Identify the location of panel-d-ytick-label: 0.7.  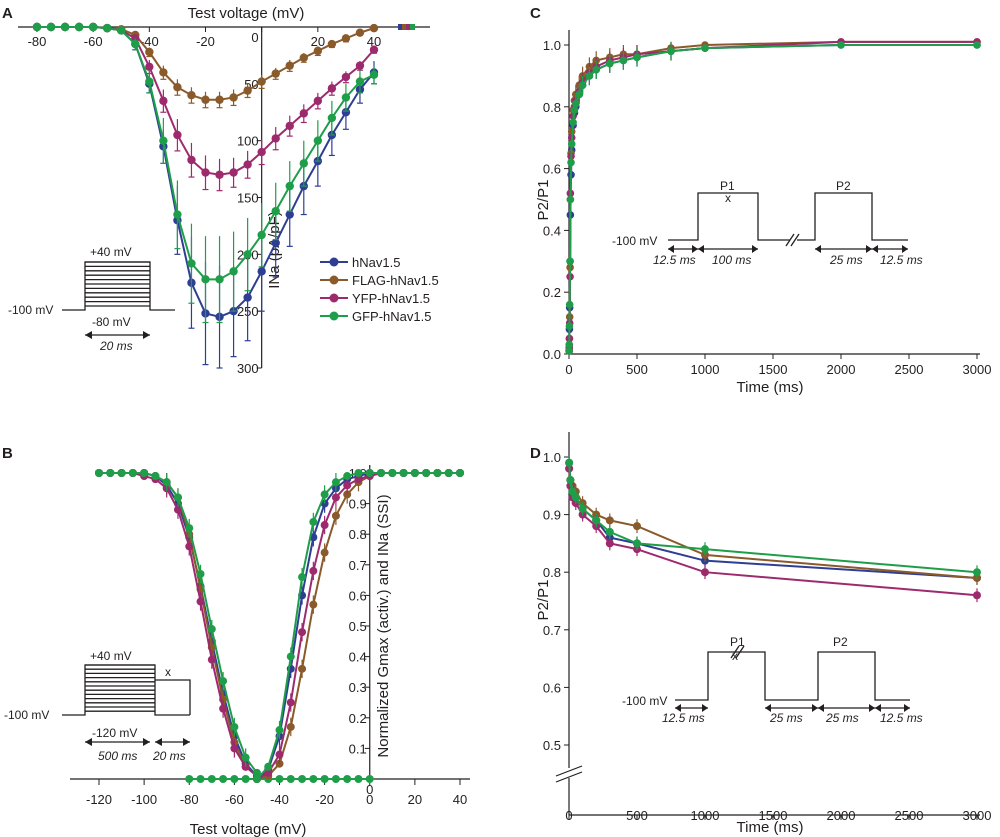
(552, 630).